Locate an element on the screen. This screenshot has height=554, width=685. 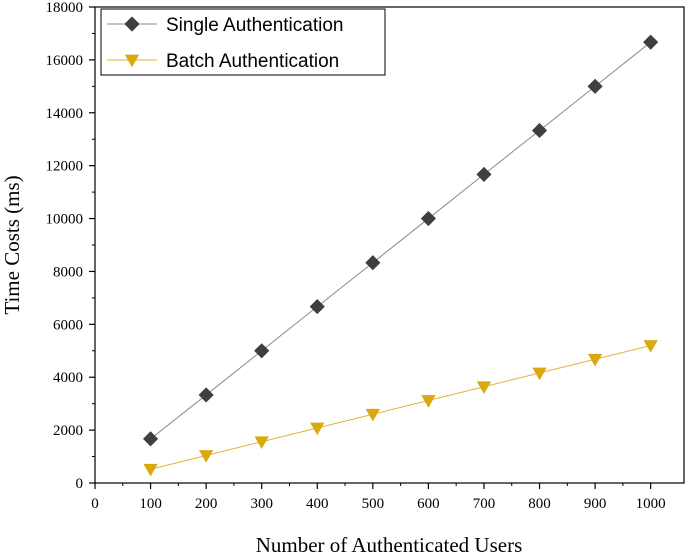
legend-label: Batch Authentication is located at coordinates (252, 61).